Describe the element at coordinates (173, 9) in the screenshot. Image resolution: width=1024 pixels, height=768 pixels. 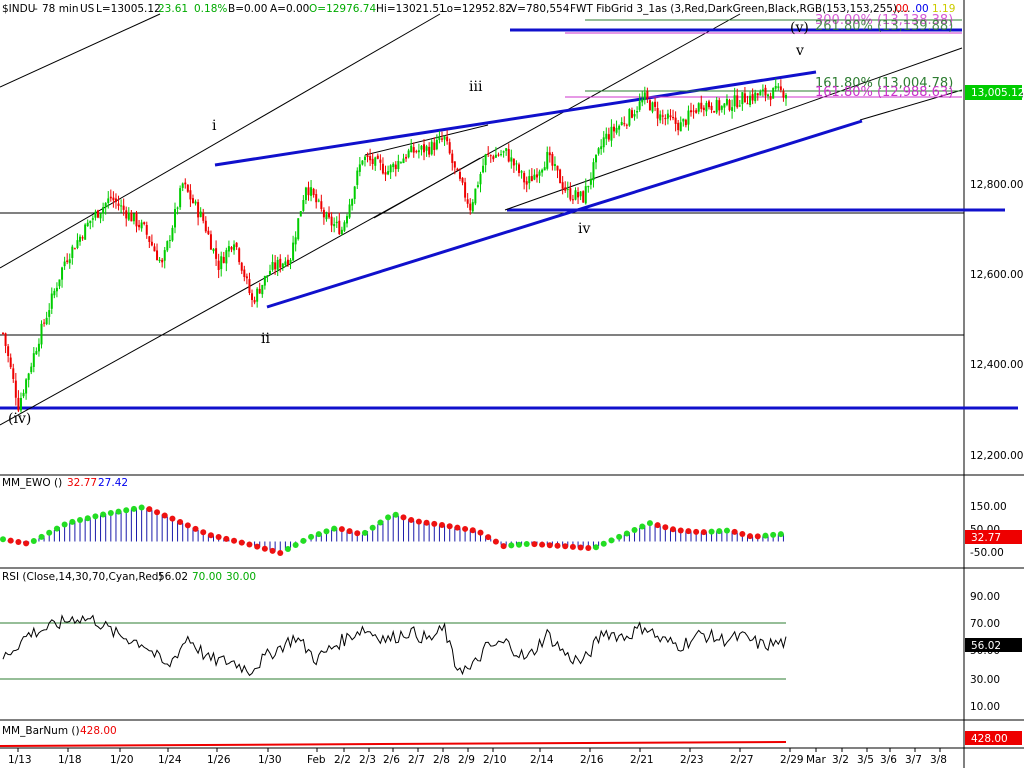
I see `header-change: 23.61` at that location.